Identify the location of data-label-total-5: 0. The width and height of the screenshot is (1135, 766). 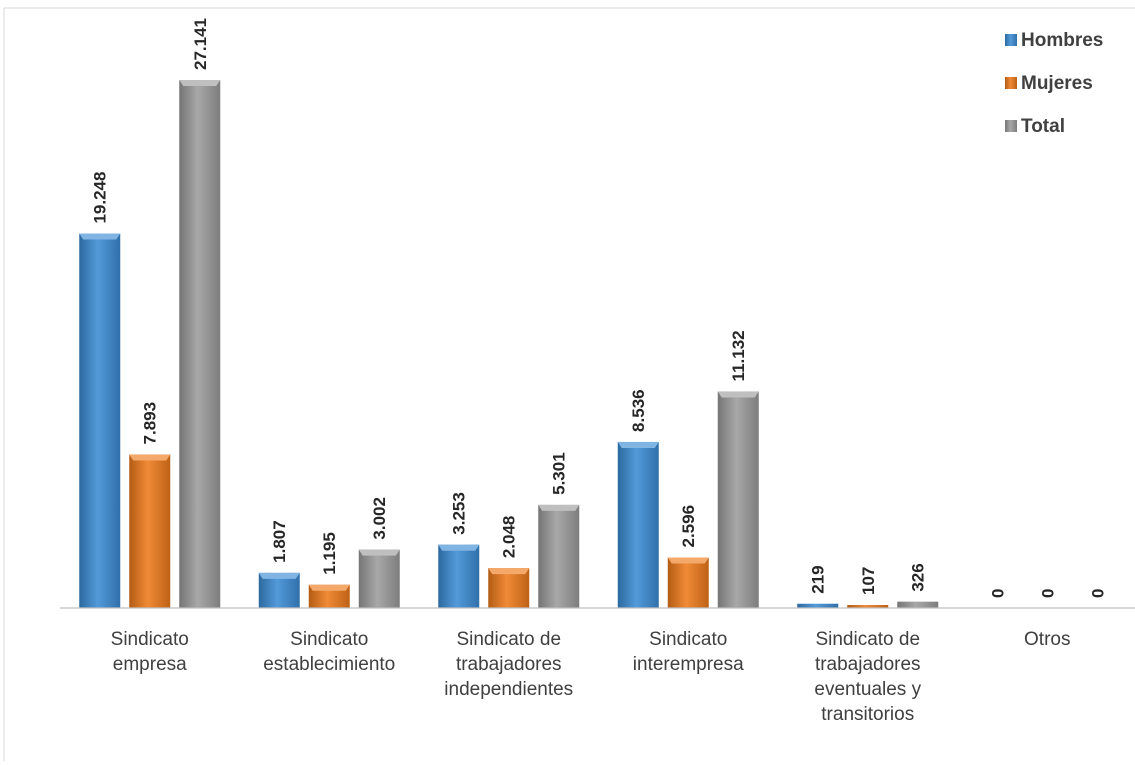
(1097, 593).